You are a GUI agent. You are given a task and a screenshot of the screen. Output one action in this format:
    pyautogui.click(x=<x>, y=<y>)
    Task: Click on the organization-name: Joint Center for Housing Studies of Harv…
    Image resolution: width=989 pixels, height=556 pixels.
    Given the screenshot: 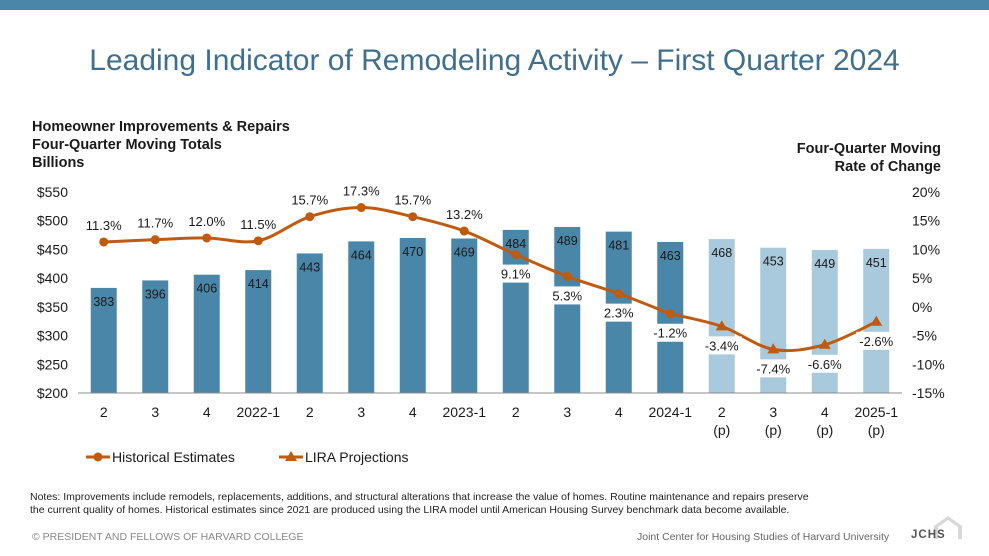 What is the action you would take?
    pyautogui.click(x=763, y=537)
    